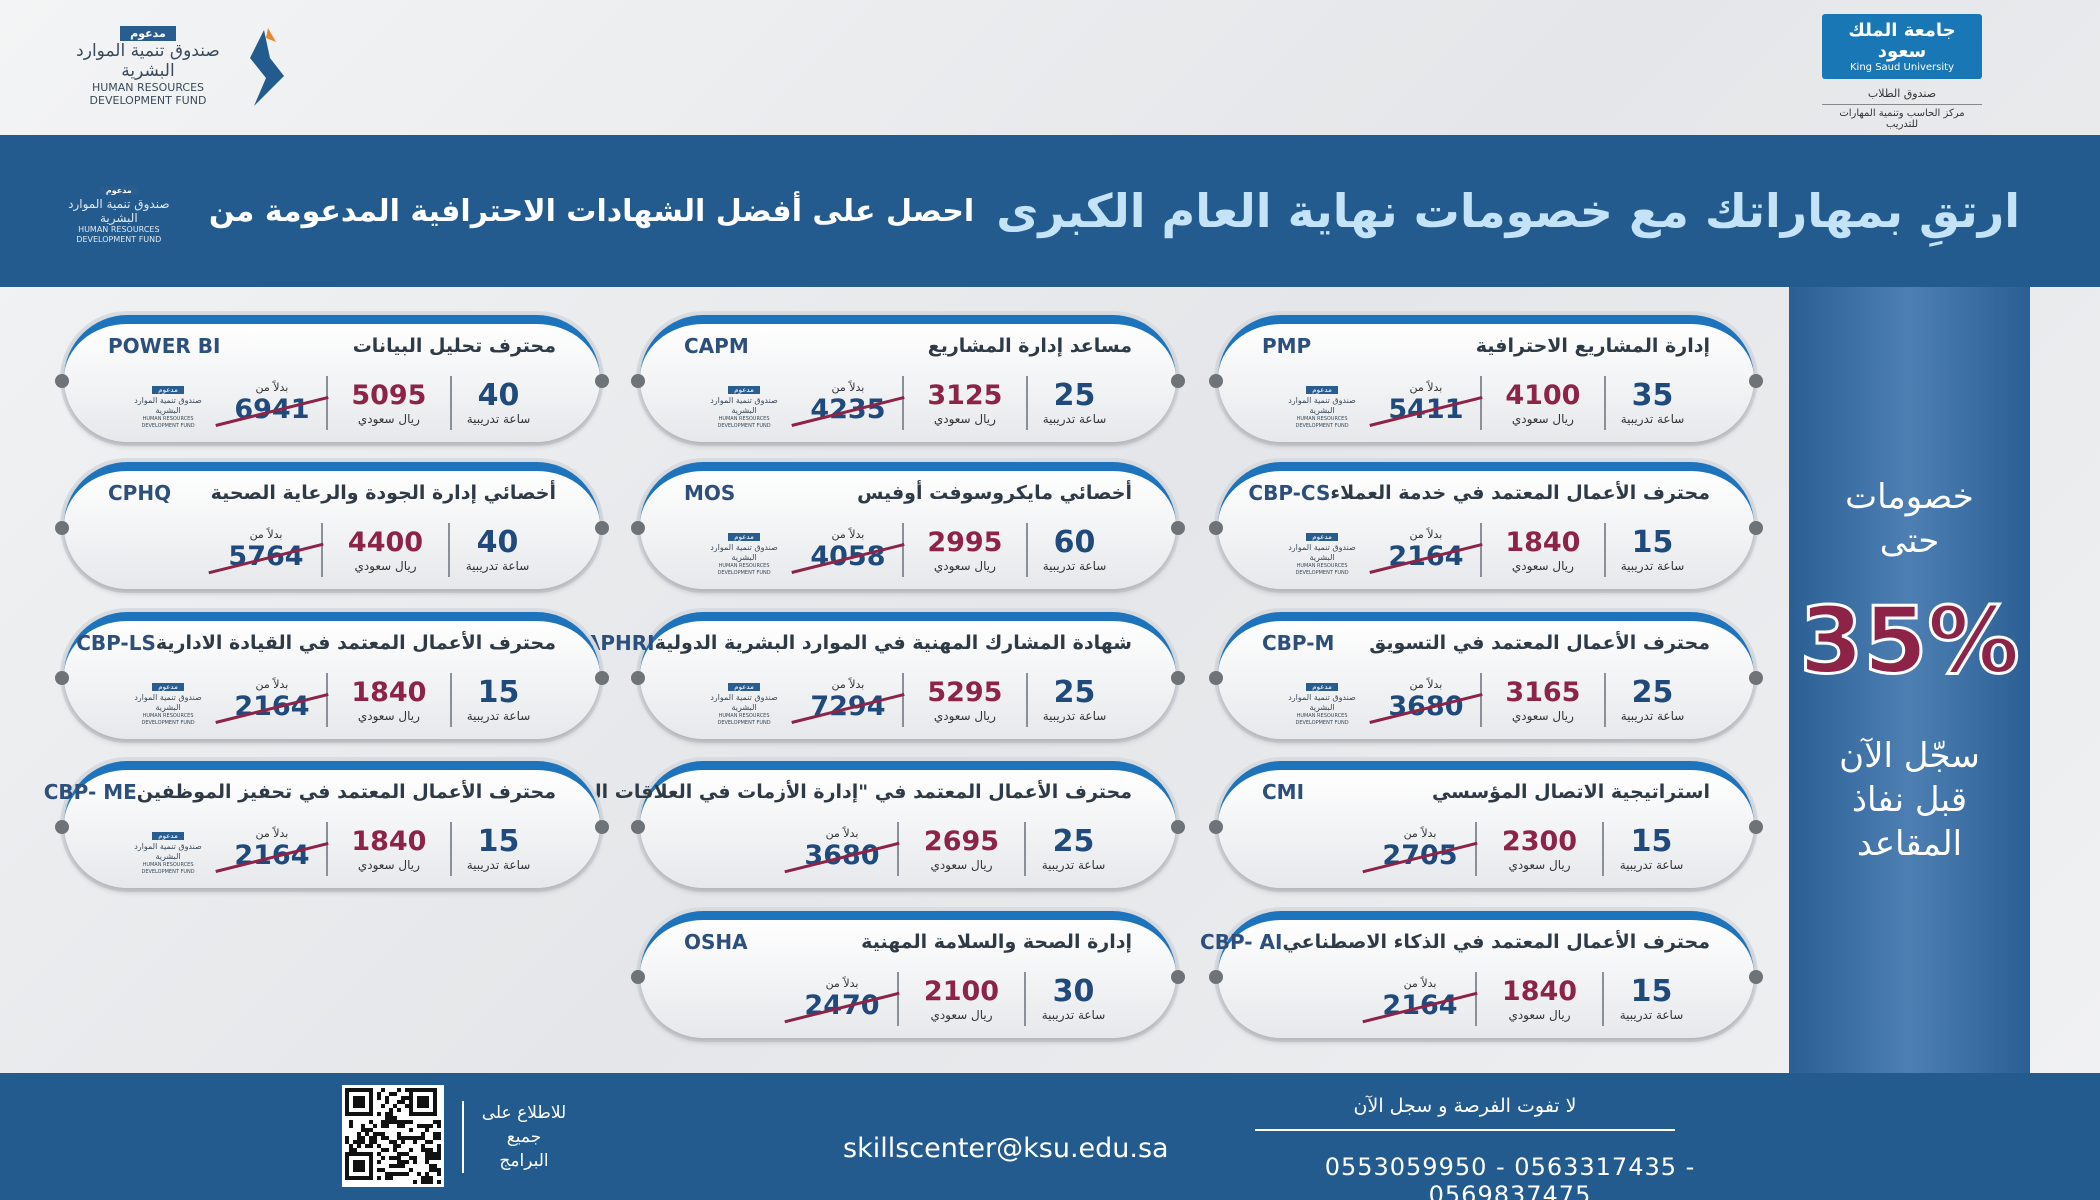  I want to click on course-name: إدارة الصحة والسلامة المهنية, so click(996, 942).